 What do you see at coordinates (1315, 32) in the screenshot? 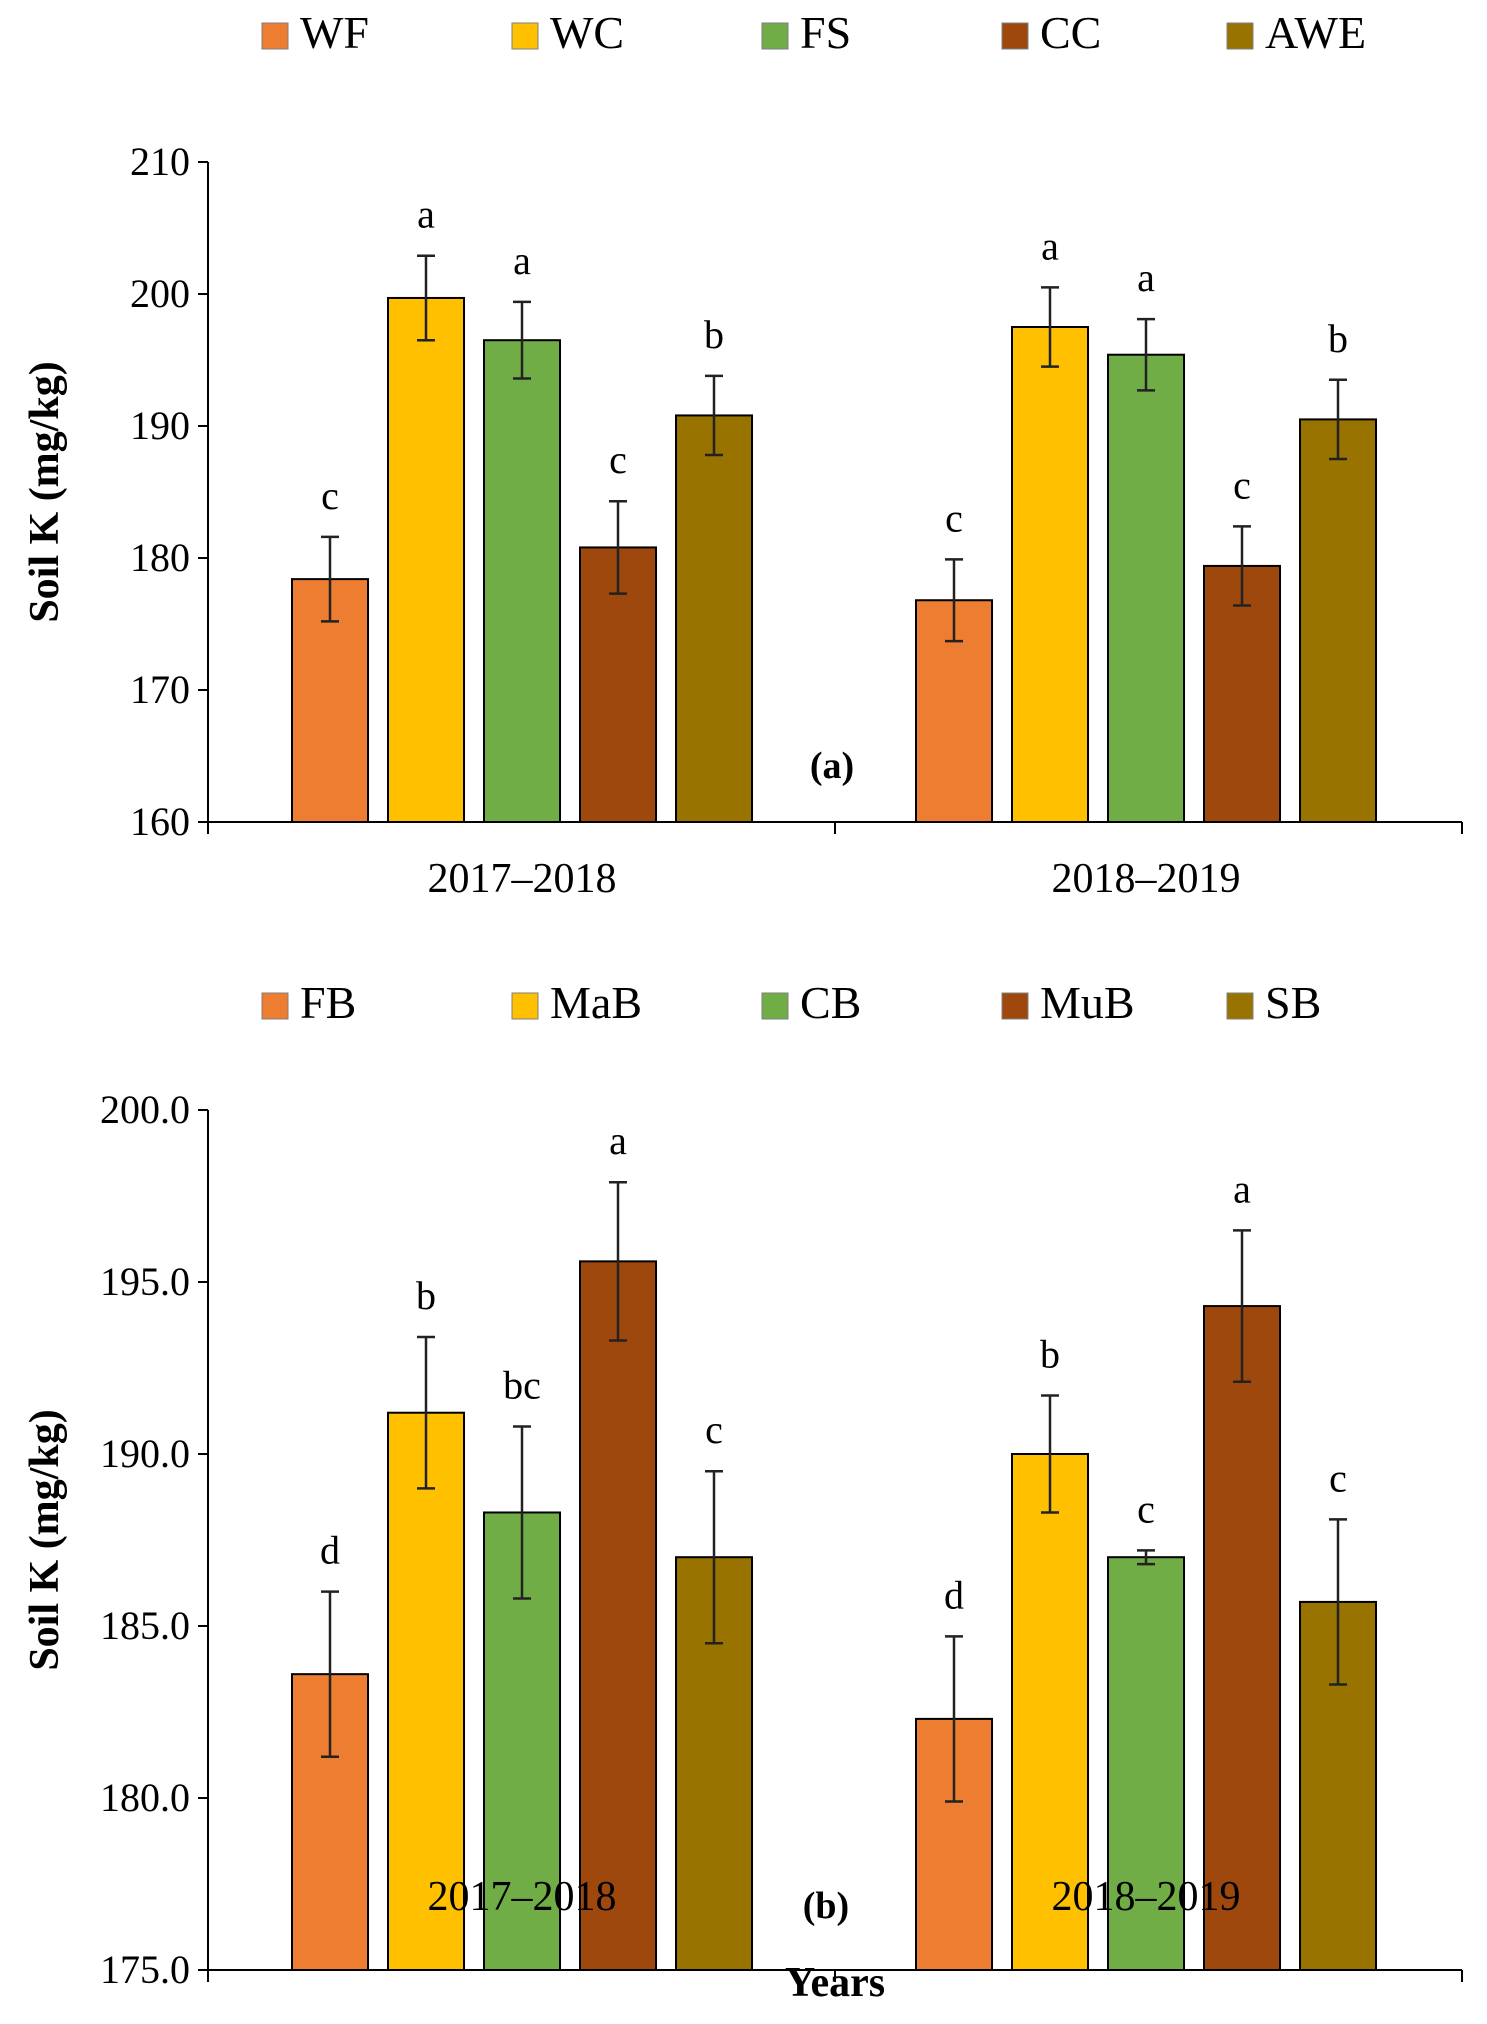
I see `legend-label-awe: AWE` at bounding box center [1315, 32].